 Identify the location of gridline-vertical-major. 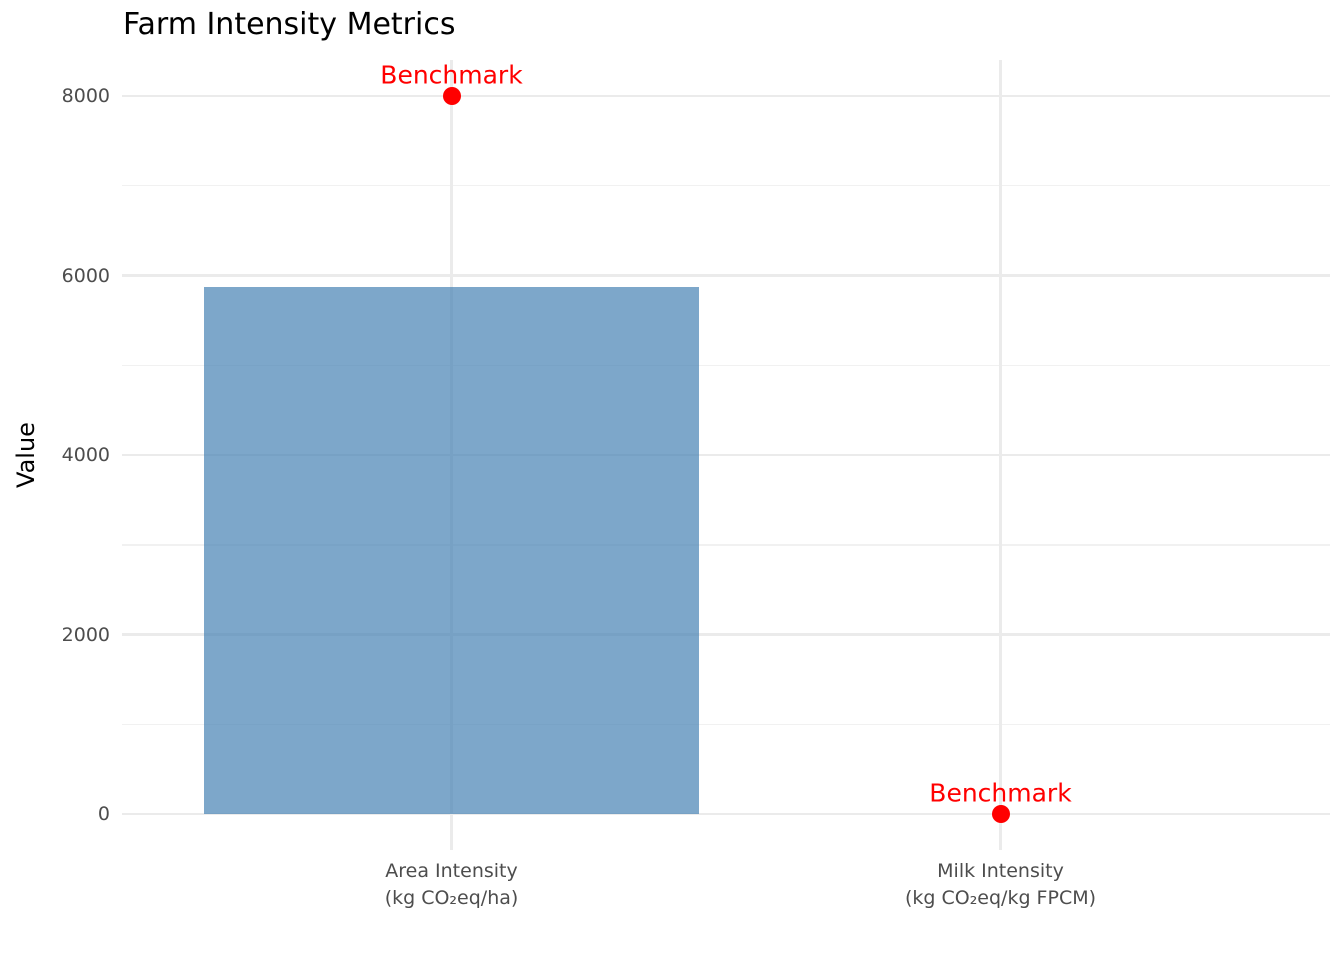
(1000, 455).